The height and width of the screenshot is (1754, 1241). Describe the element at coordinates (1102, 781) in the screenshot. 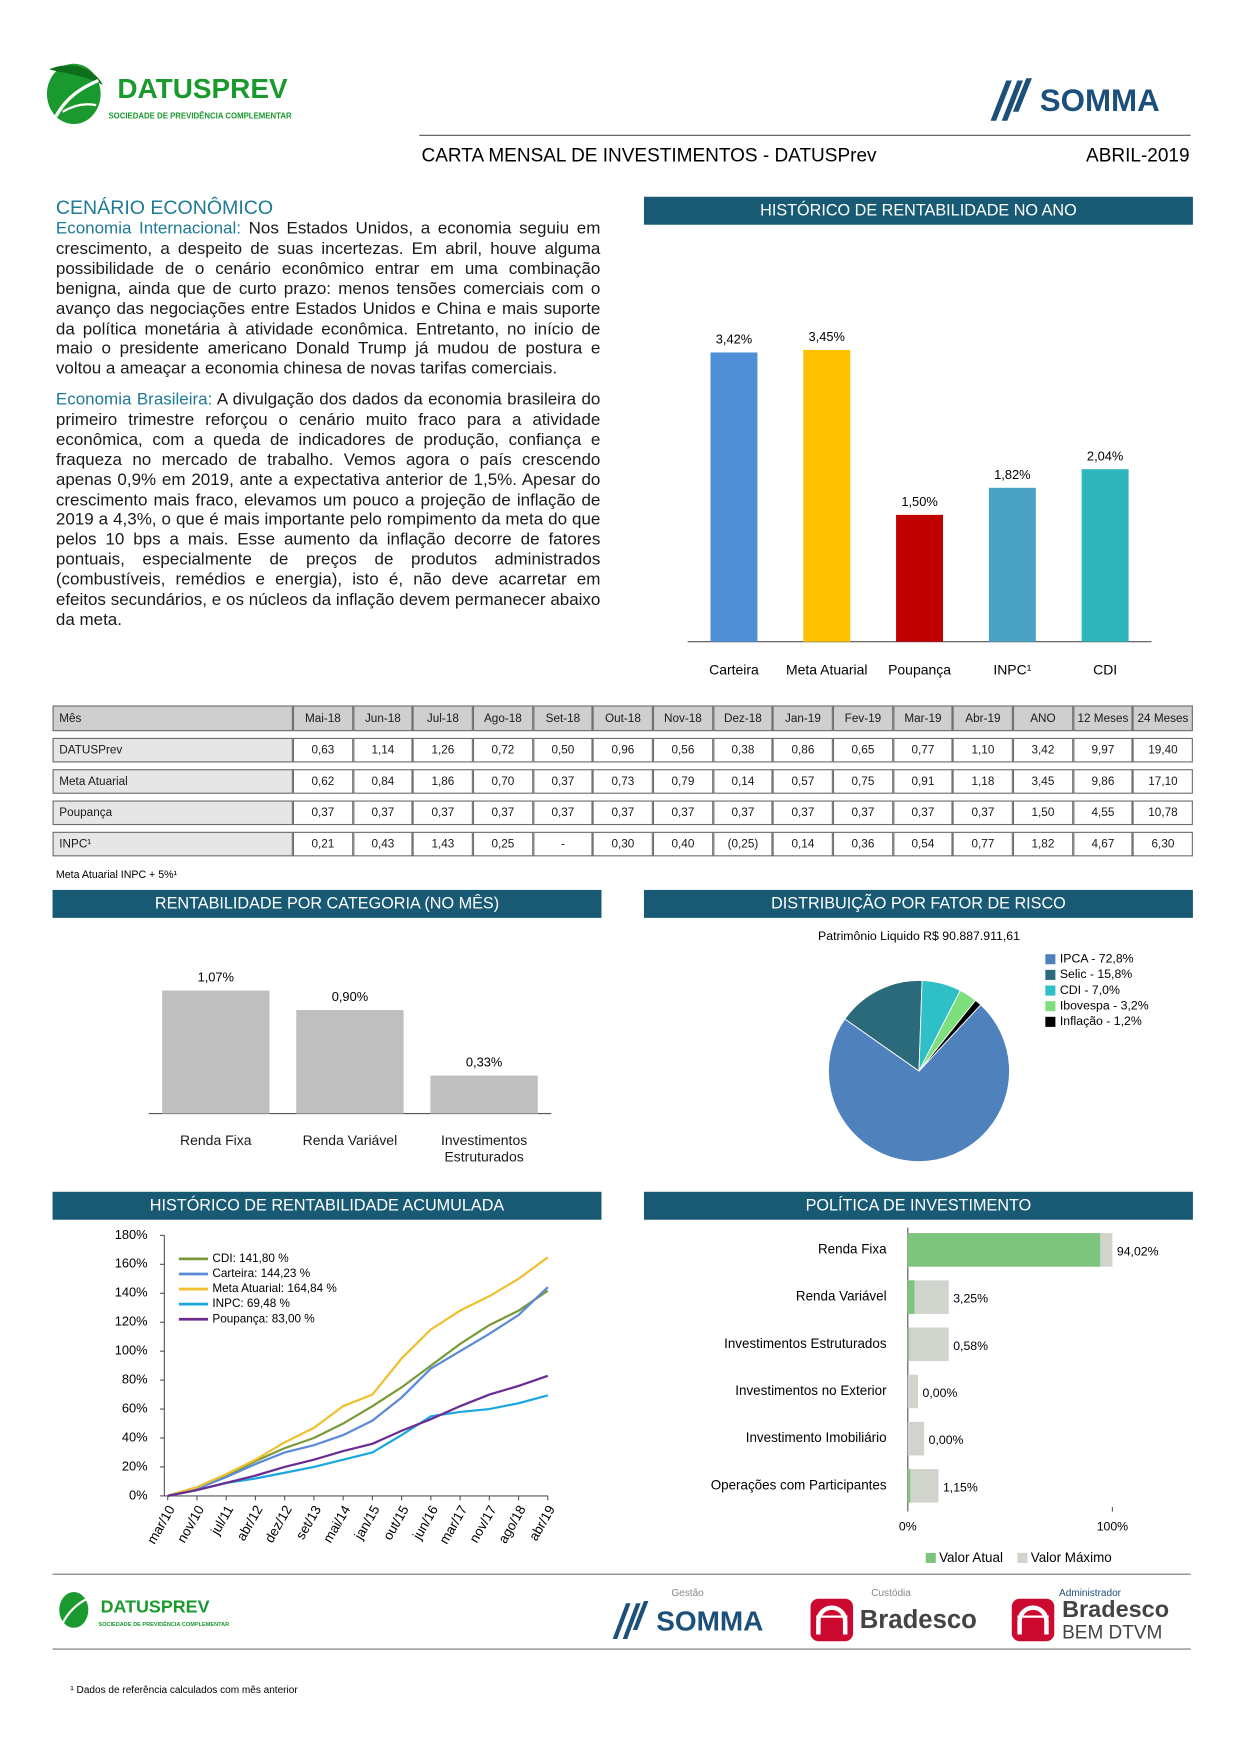

I see `table-cell: 9,86` at that location.